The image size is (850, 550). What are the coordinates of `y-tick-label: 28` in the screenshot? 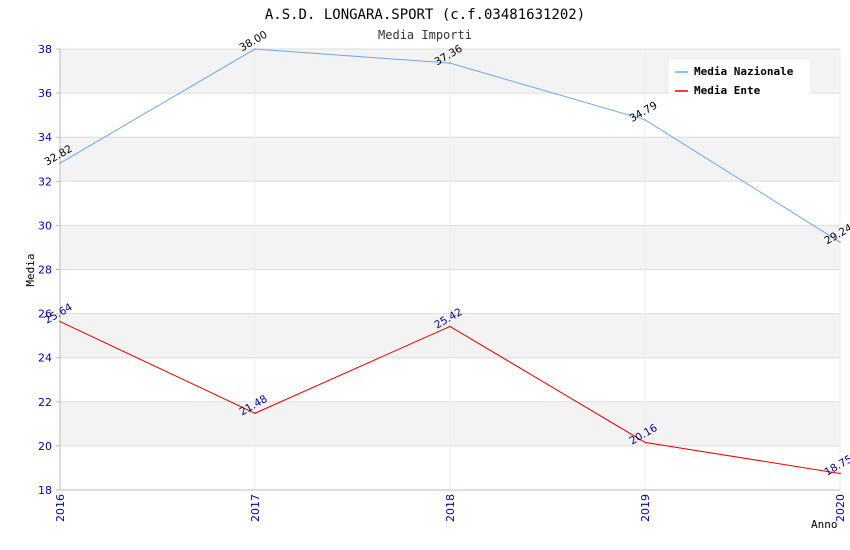 It's located at (45, 270).